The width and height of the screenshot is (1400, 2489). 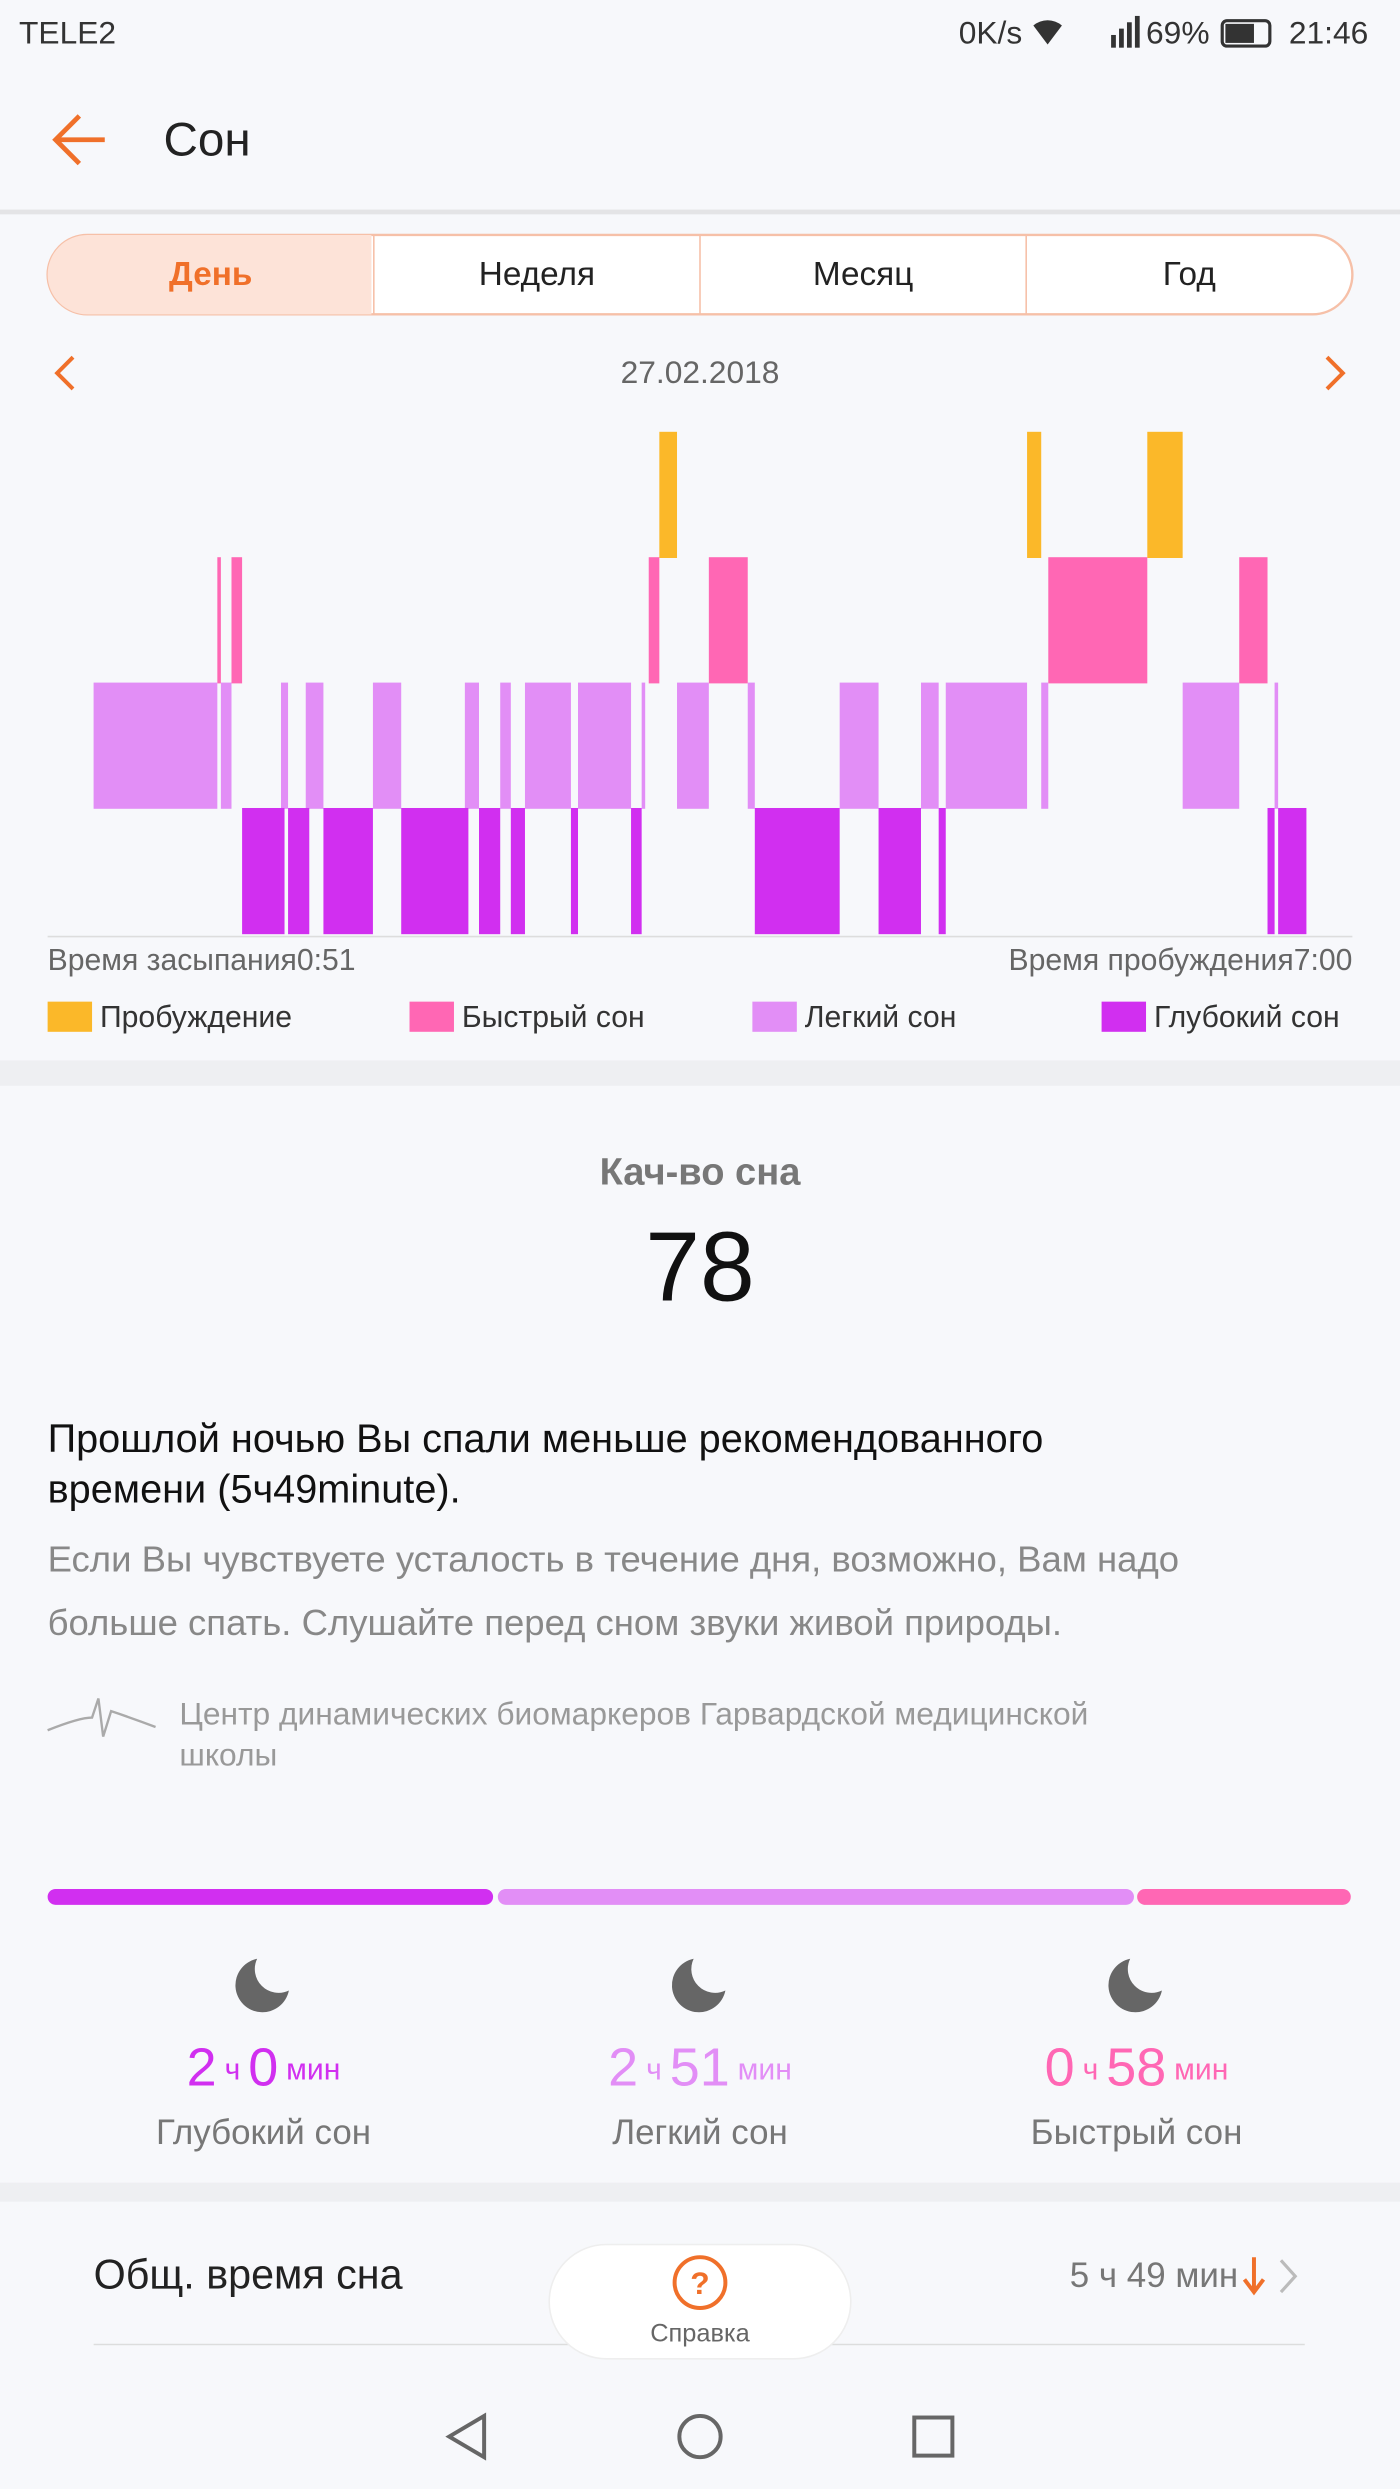 What do you see at coordinates (1060, 2068) in the screenshot?
I see `duration-part: 0` at bounding box center [1060, 2068].